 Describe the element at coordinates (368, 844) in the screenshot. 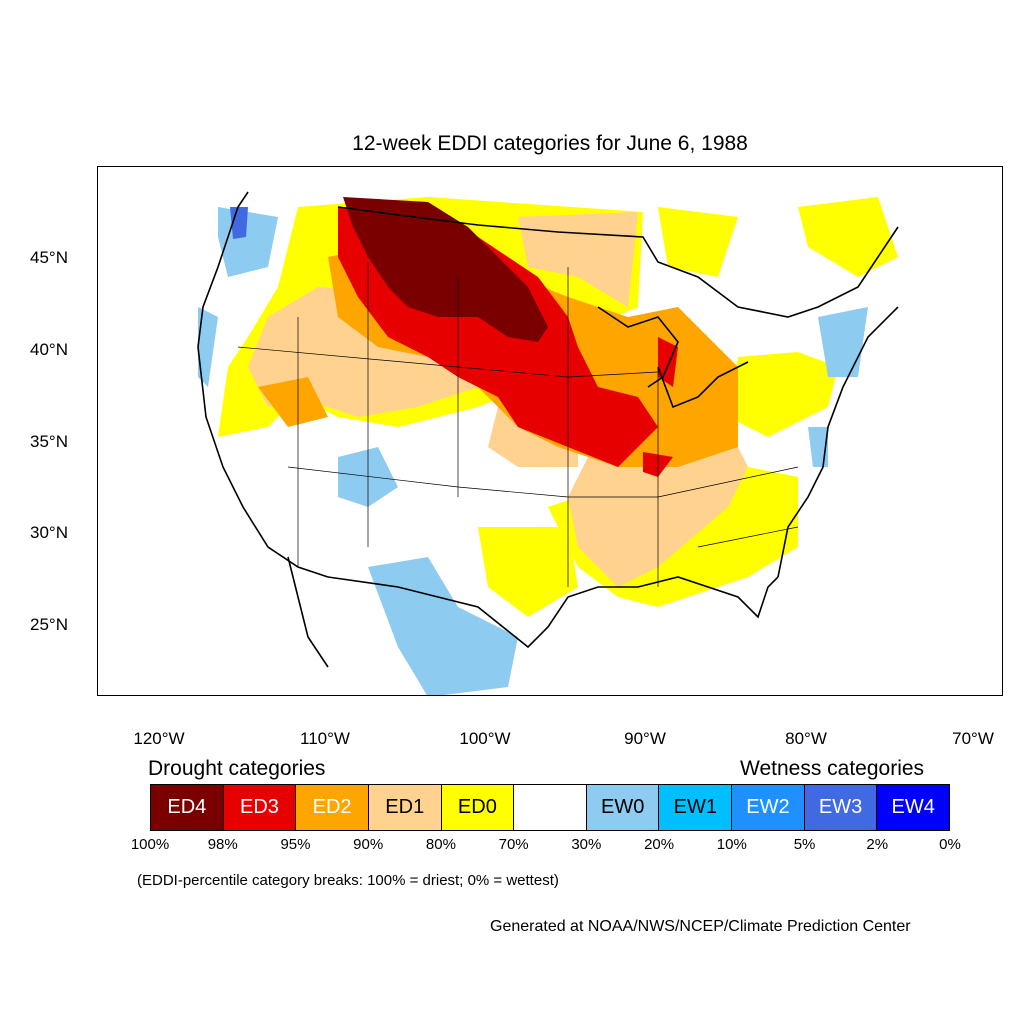

I see `legend-break-label: 90%` at that location.